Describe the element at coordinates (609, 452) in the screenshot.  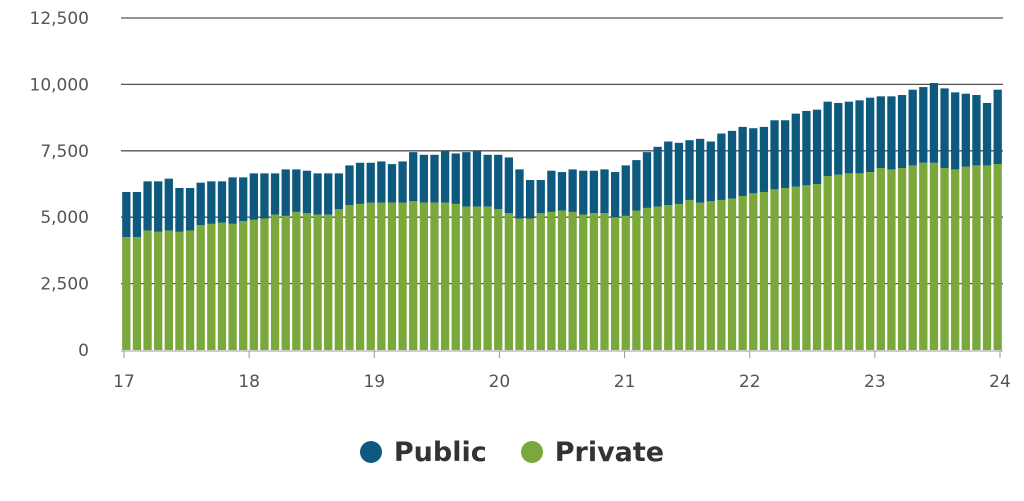
I see `legend-private-label: Private` at that location.